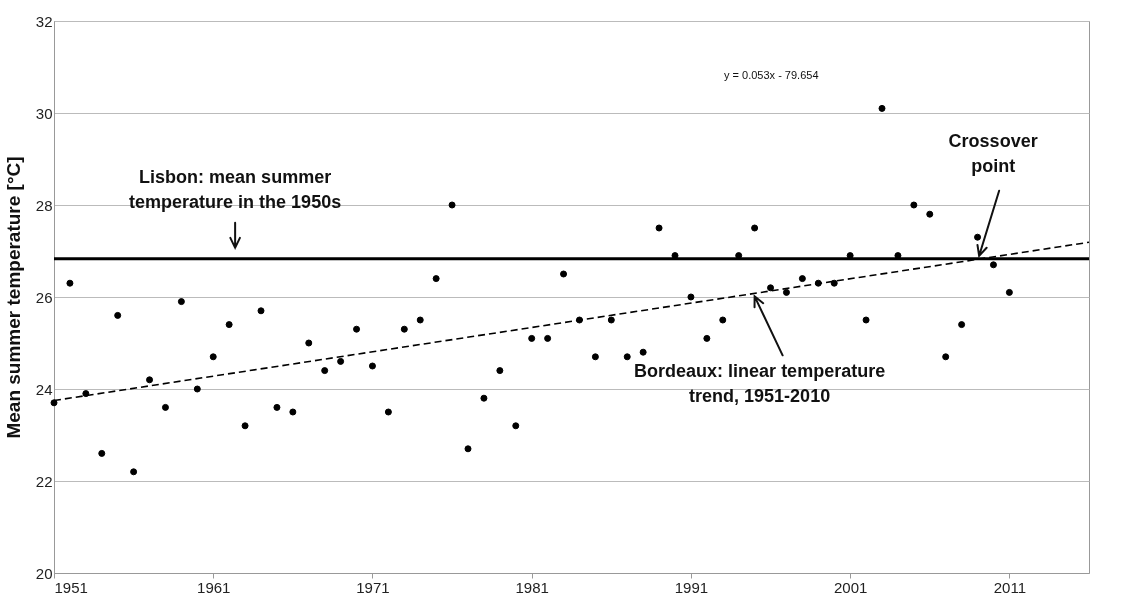 The width and height of the screenshot is (1126, 611). I want to click on y-tick-label: 30, so click(44, 113).